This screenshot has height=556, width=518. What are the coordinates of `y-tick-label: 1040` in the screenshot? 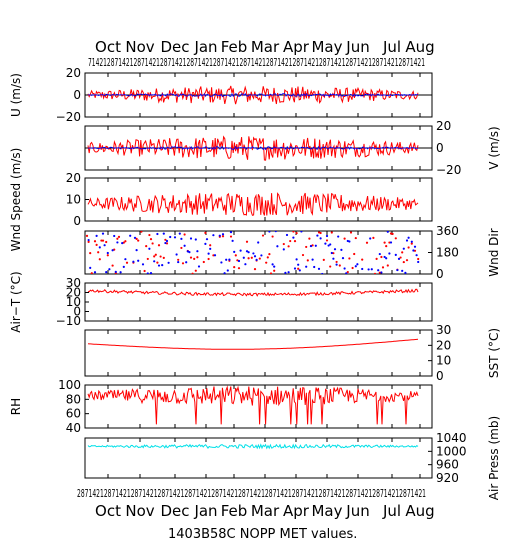 It's located at (451, 438).